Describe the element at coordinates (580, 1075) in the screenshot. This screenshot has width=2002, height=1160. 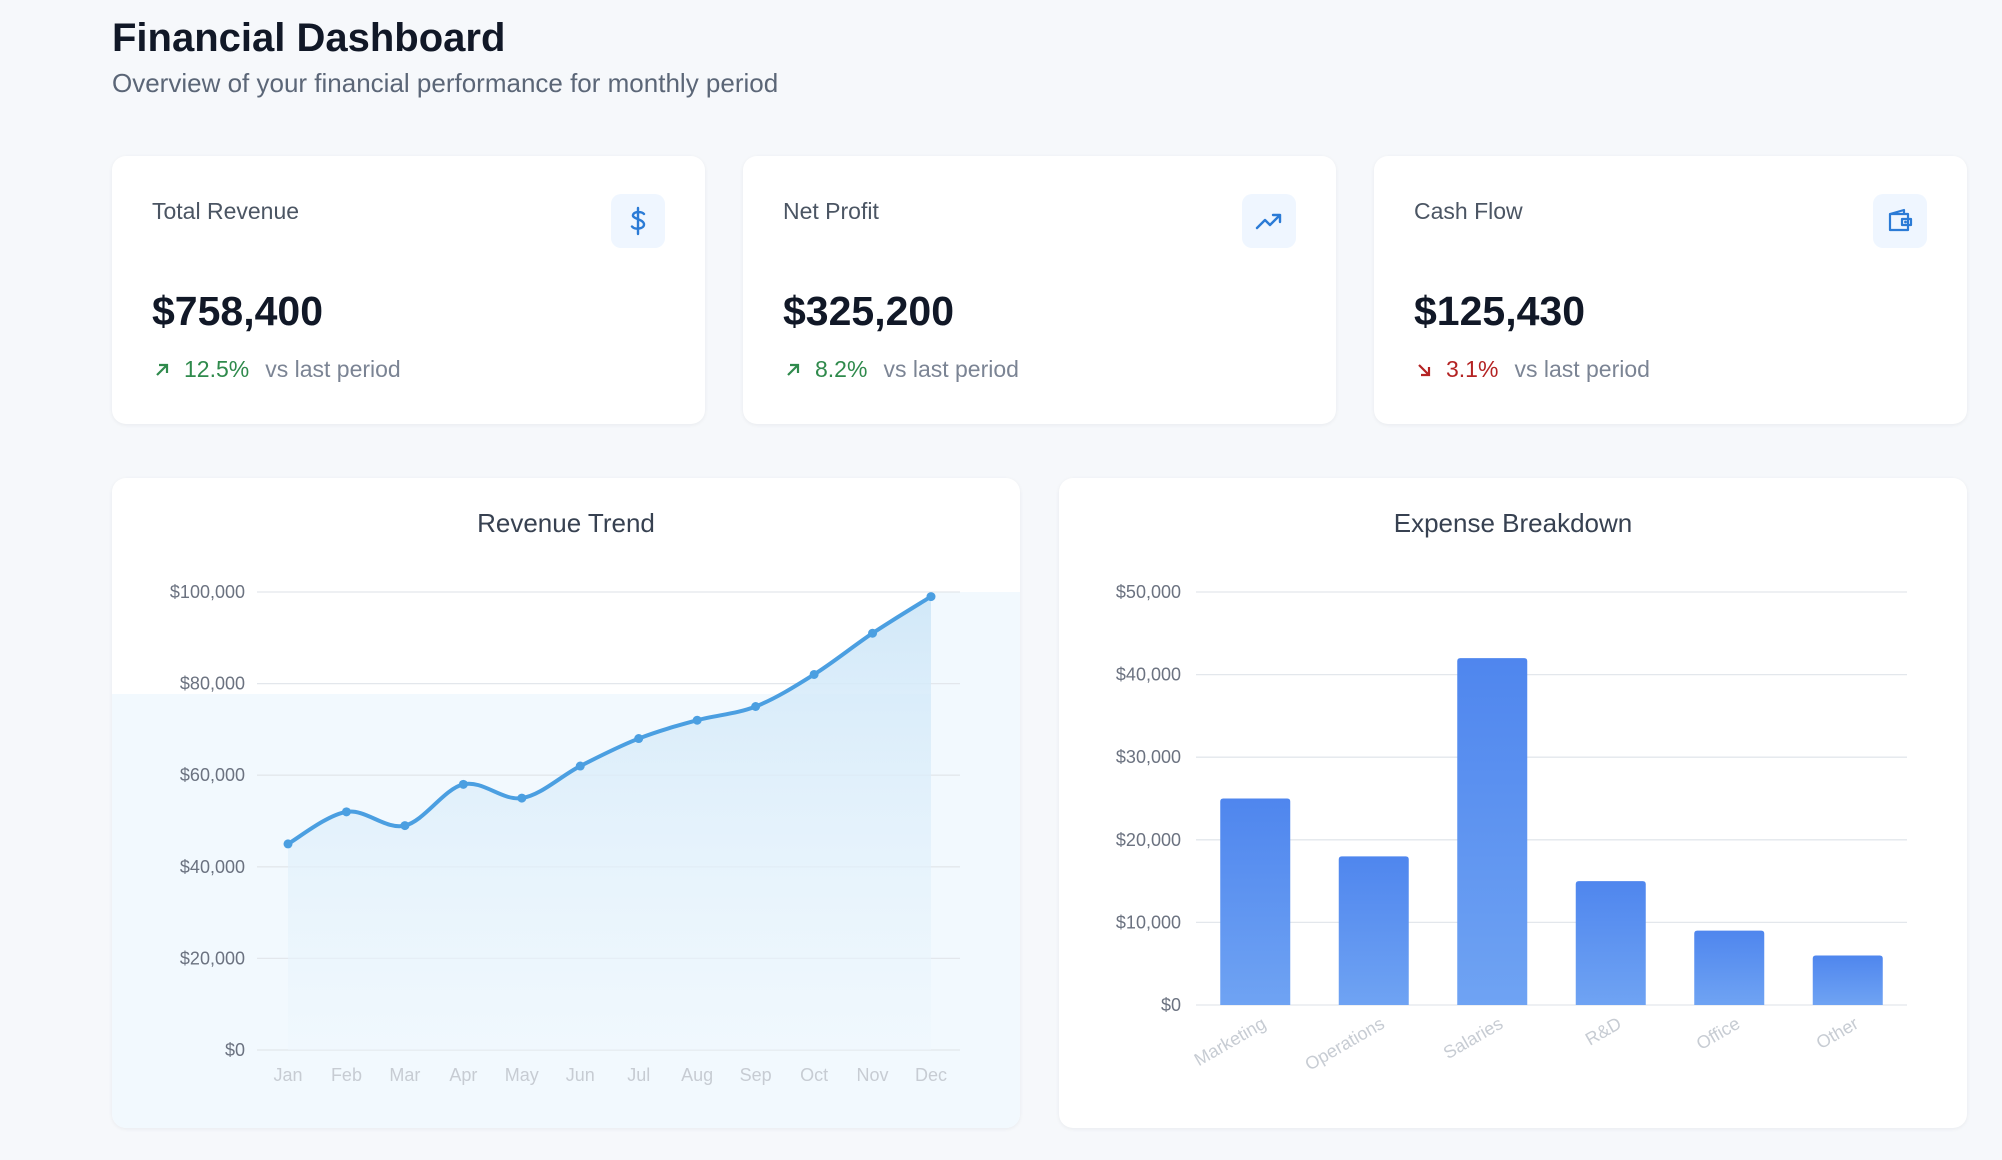
I see `x-tick-label: Jun` at that location.